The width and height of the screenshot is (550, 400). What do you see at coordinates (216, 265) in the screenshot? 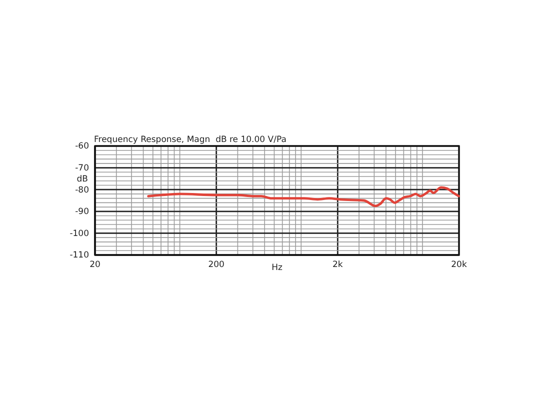
I see `x-tick-label: 200` at bounding box center [216, 265].